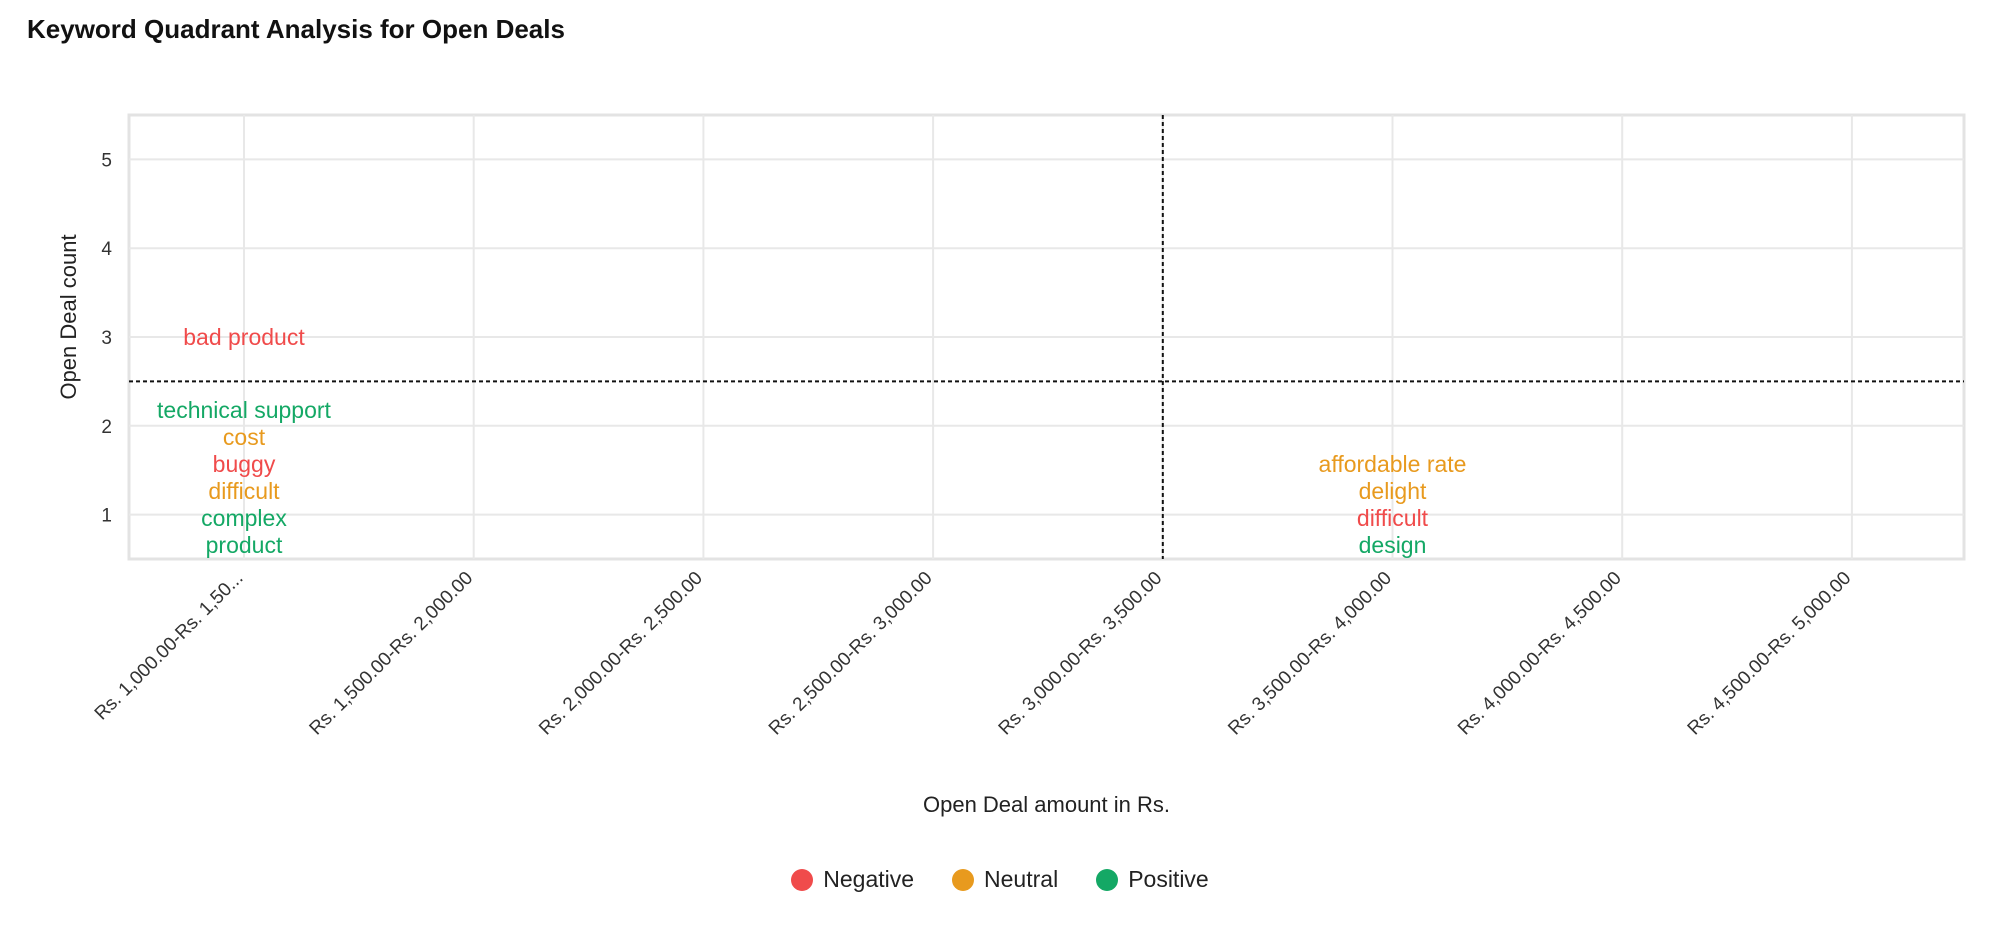 This screenshot has height=945, width=2000. I want to click on legend-label: Positive, so click(1168, 879).